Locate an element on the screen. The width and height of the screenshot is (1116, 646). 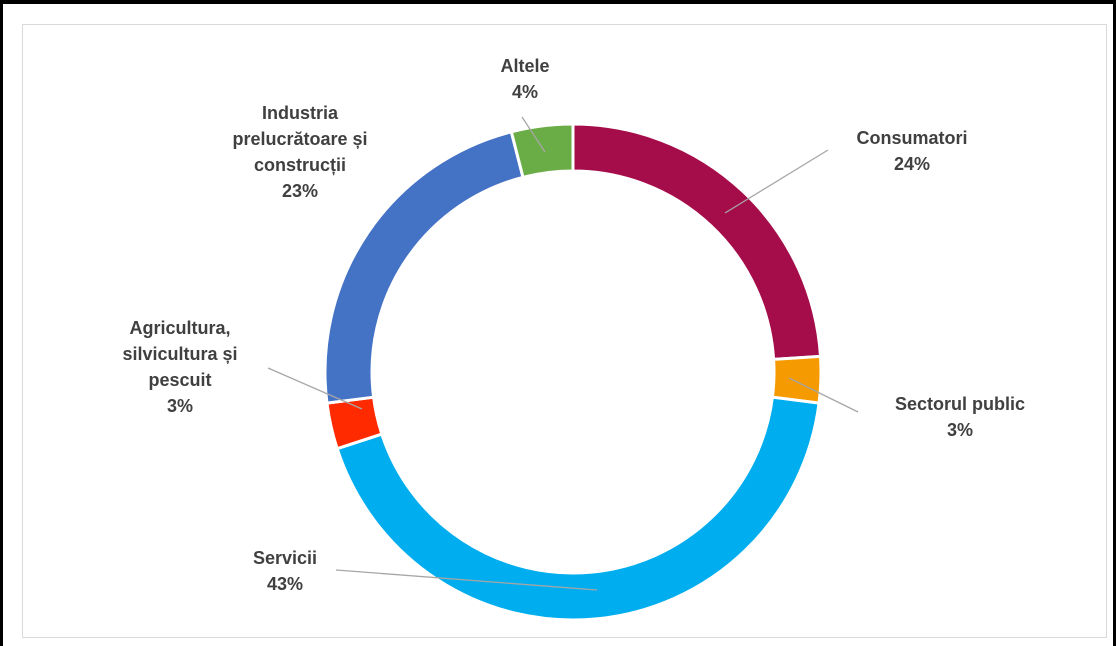
data-label: Consumatori 24% is located at coordinates (911, 151).